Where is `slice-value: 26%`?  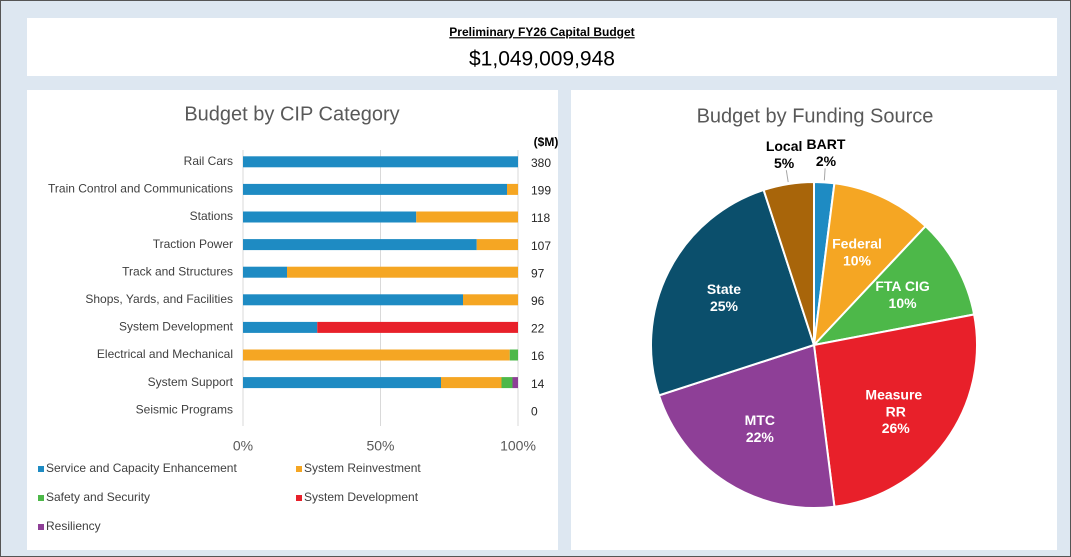
slice-value: 26% is located at coordinates (896, 428).